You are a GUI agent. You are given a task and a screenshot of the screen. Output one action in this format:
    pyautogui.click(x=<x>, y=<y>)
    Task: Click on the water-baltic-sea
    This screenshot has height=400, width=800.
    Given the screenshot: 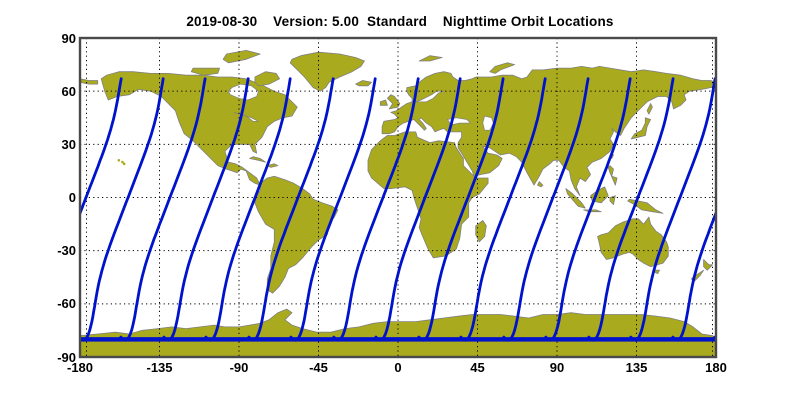 What is the action you would take?
    pyautogui.click(x=430, y=96)
    